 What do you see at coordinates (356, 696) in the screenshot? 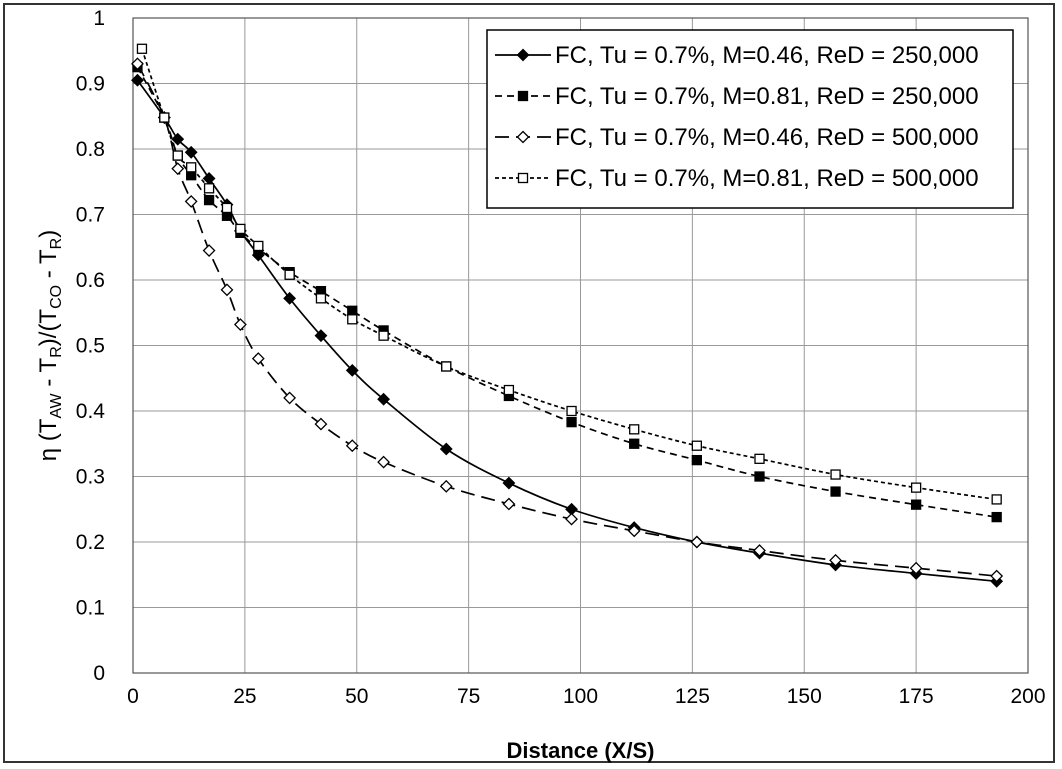
I see `x-tick-label: 50` at bounding box center [356, 696].